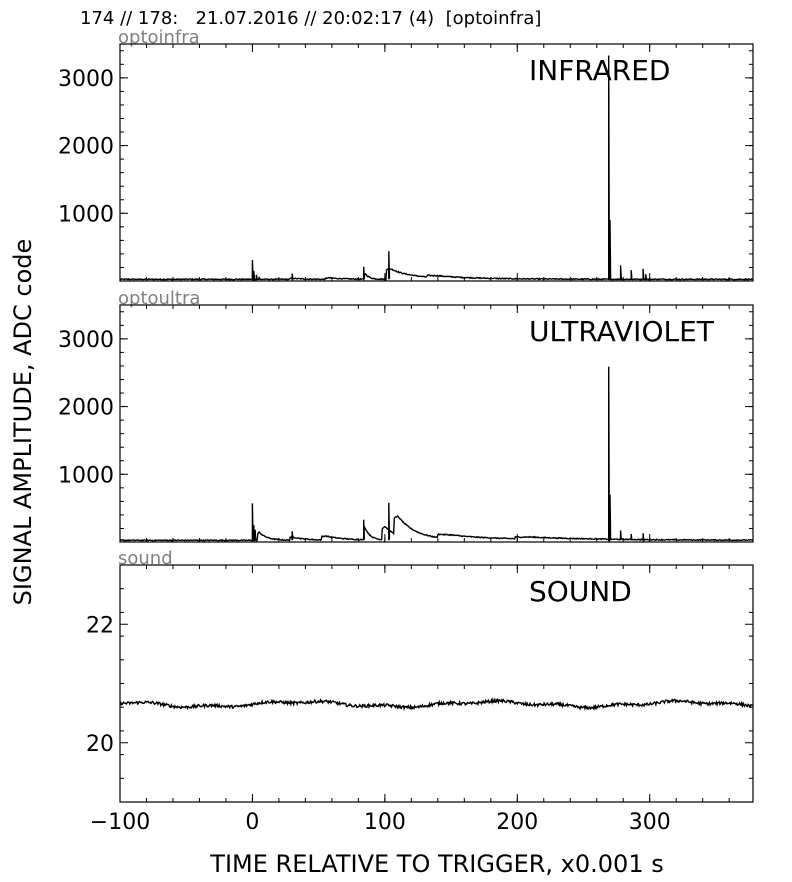  What do you see at coordinates (23, 422) in the screenshot?
I see `y-axis-label: SIGNAL AMPLITUDE, ADC code` at bounding box center [23, 422].